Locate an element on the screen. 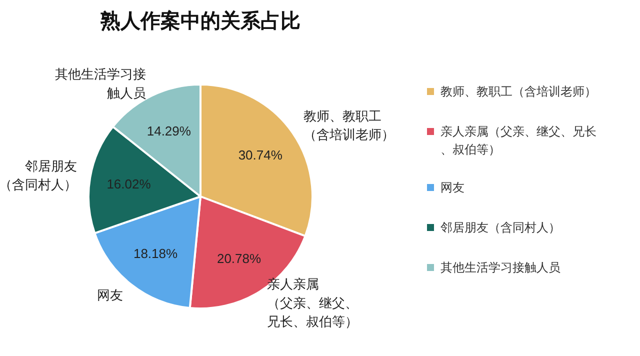  data-label: 14.29% is located at coordinates (169, 130).